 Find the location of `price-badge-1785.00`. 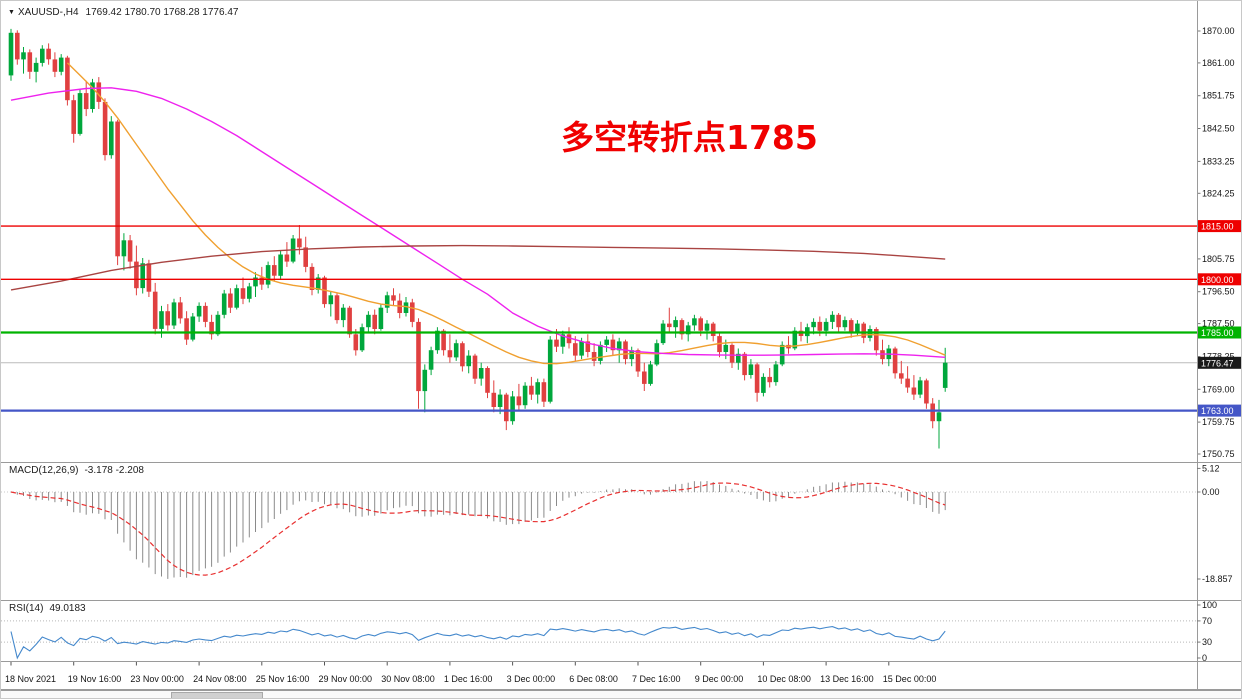

price-badge-1785.00 is located at coordinates (1219, 332).